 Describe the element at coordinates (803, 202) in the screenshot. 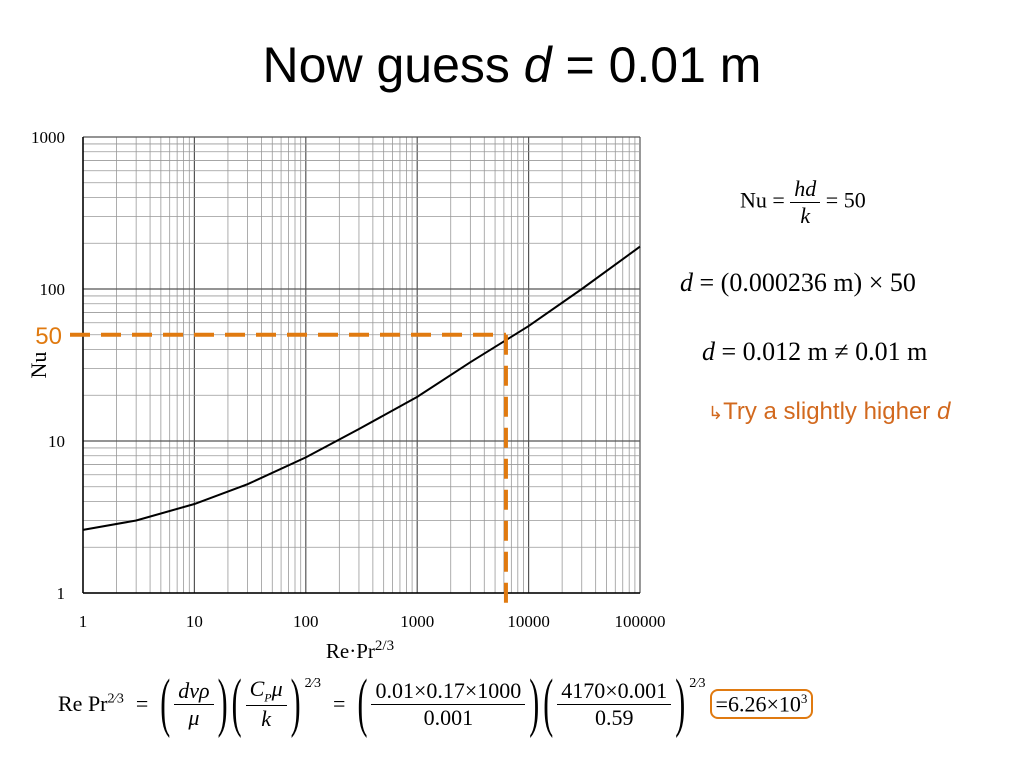

I see `nusselt-equation: Nu = hd k = 50` at that location.